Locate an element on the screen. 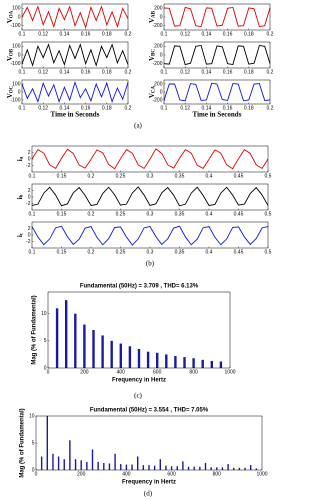  y-axis-label: VCA is located at coordinates (152, 91).